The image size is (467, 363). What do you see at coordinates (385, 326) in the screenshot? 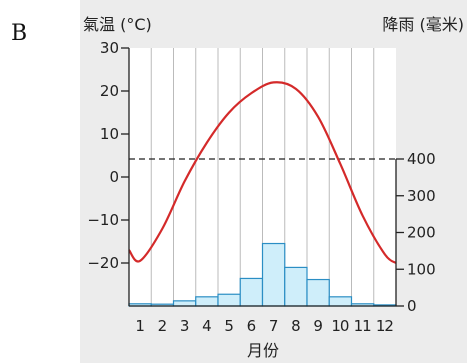
I see `month-label: 12` at bounding box center [385, 326].